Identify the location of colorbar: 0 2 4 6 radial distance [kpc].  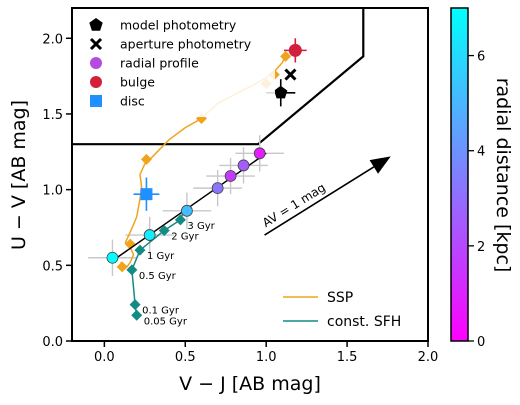
(482, 178).